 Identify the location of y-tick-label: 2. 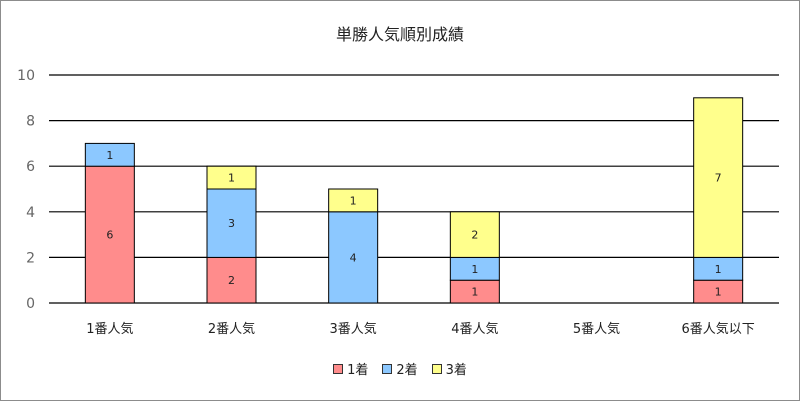
(30, 258).